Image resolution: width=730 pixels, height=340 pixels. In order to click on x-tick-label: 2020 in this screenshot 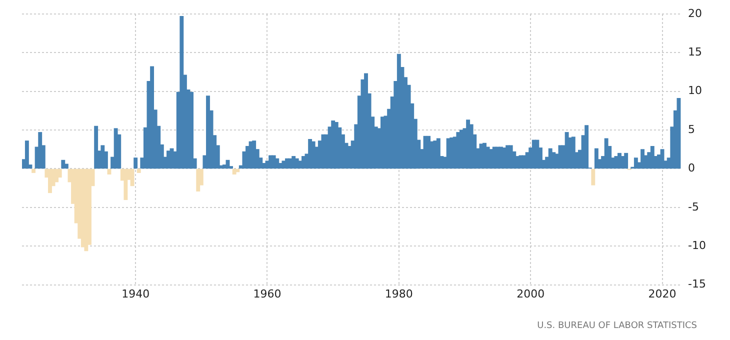, I will do `click(662, 293)`.